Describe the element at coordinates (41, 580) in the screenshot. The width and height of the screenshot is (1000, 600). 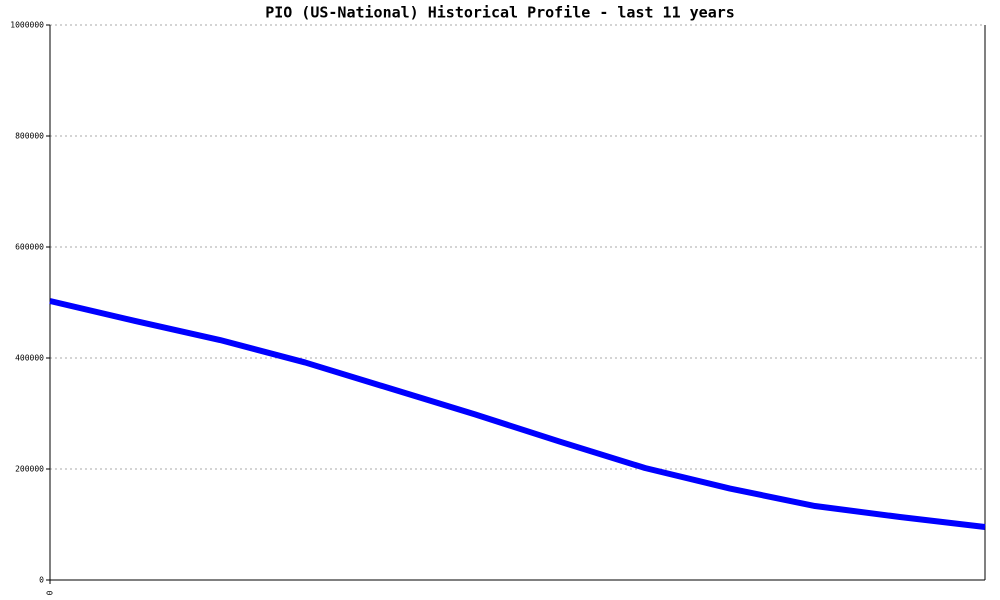
I see `y-tick-label: 0` at that location.